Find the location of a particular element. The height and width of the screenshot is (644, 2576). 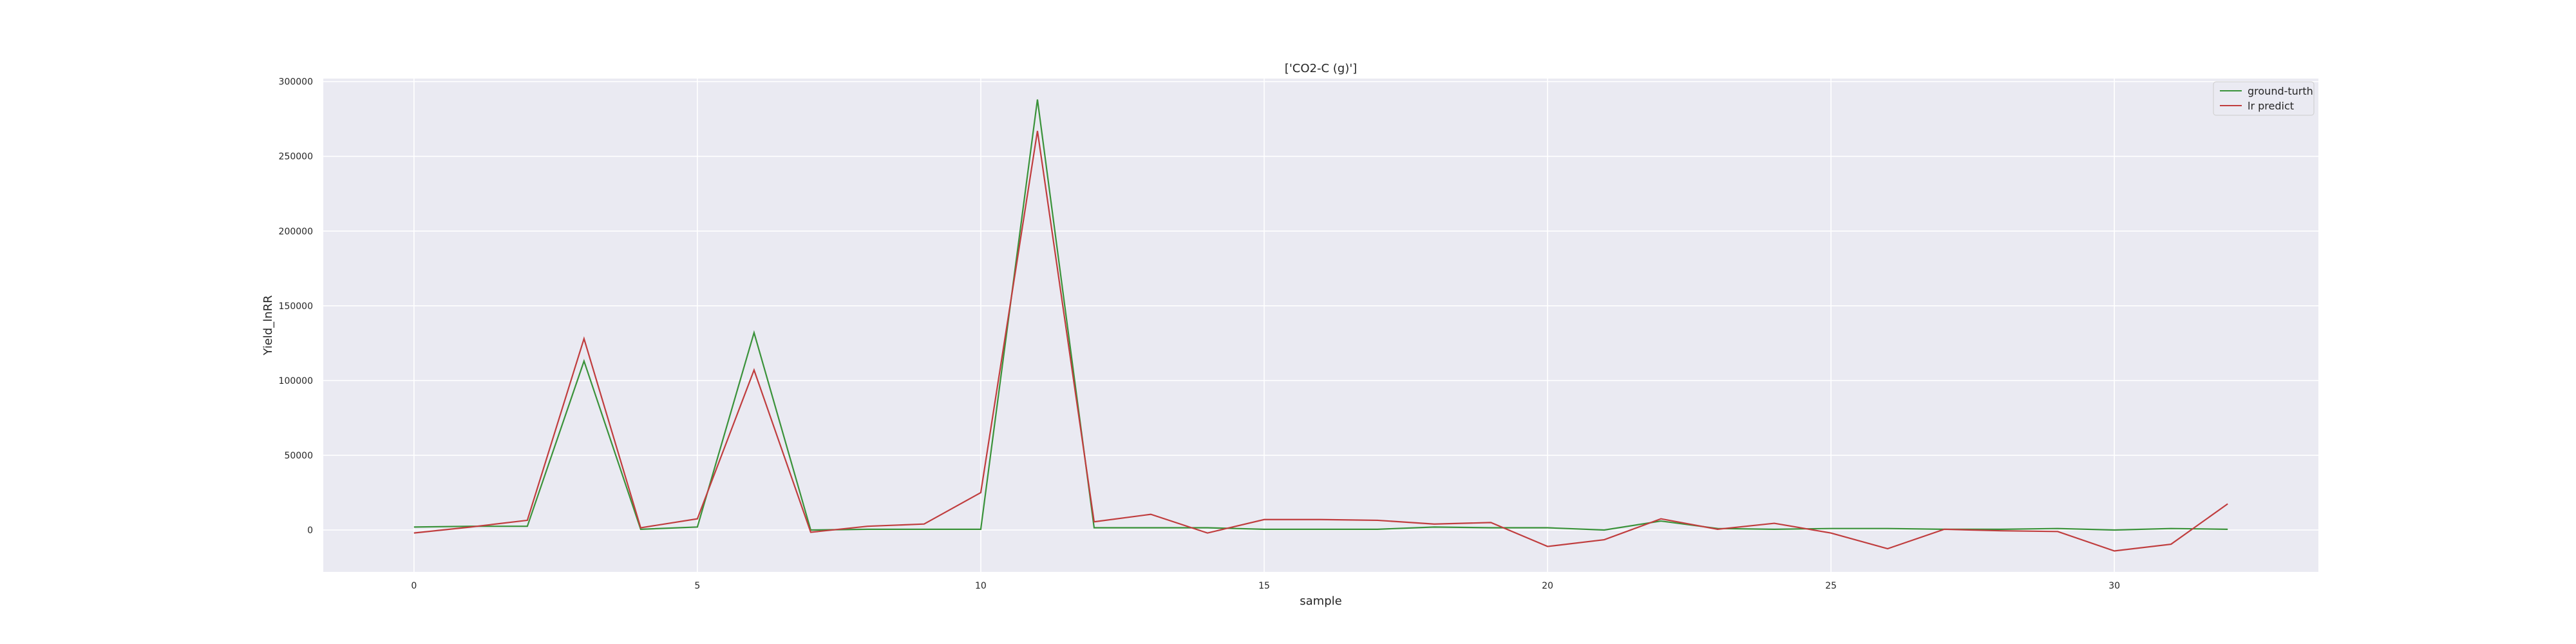

y-tick-label: 50000 is located at coordinates (298, 456).